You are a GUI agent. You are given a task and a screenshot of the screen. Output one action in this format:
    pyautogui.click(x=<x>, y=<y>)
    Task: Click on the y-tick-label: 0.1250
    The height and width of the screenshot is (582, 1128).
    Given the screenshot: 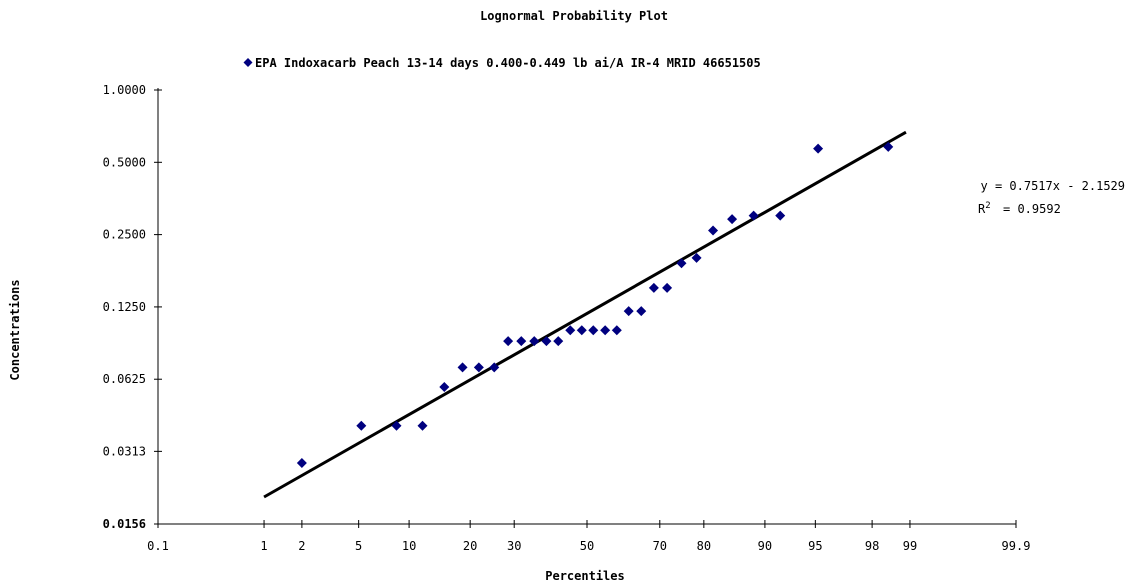 What is the action you would take?
    pyautogui.click(x=124, y=307)
    